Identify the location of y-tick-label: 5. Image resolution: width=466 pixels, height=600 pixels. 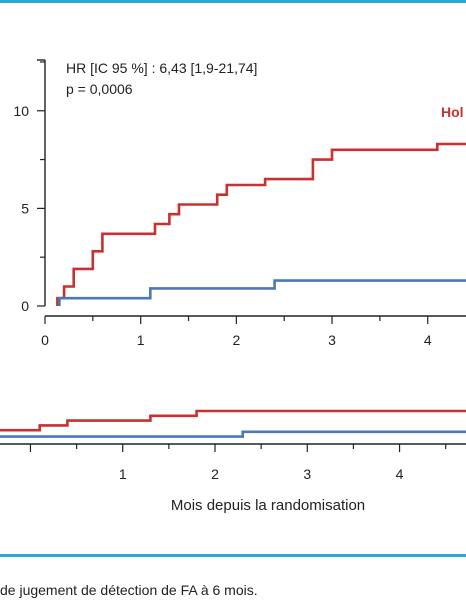
(25, 208).